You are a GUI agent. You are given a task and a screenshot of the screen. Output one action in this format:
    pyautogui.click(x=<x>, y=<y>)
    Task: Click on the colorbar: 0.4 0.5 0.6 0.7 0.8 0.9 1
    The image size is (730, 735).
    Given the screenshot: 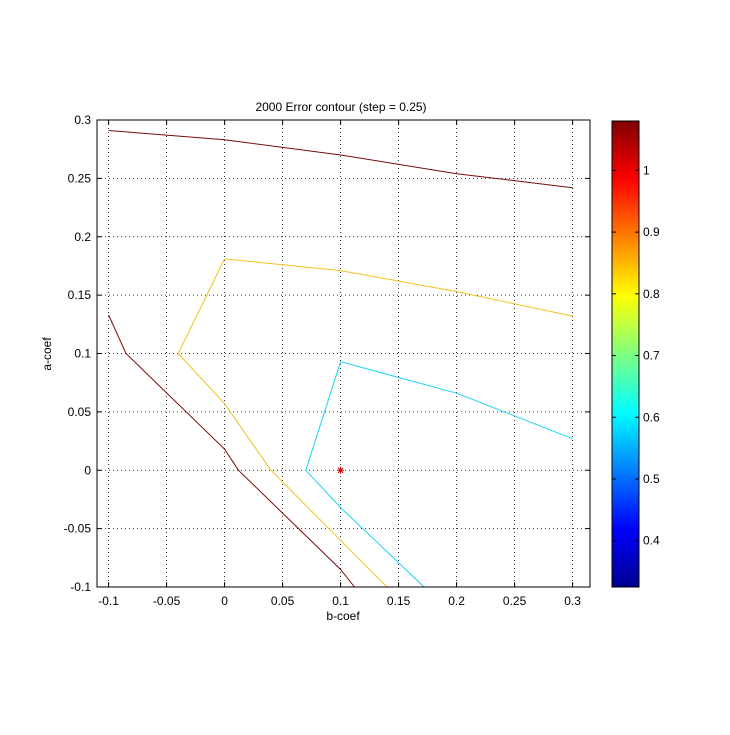 What is the action you would take?
    pyautogui.click(x=635, y=354)
    